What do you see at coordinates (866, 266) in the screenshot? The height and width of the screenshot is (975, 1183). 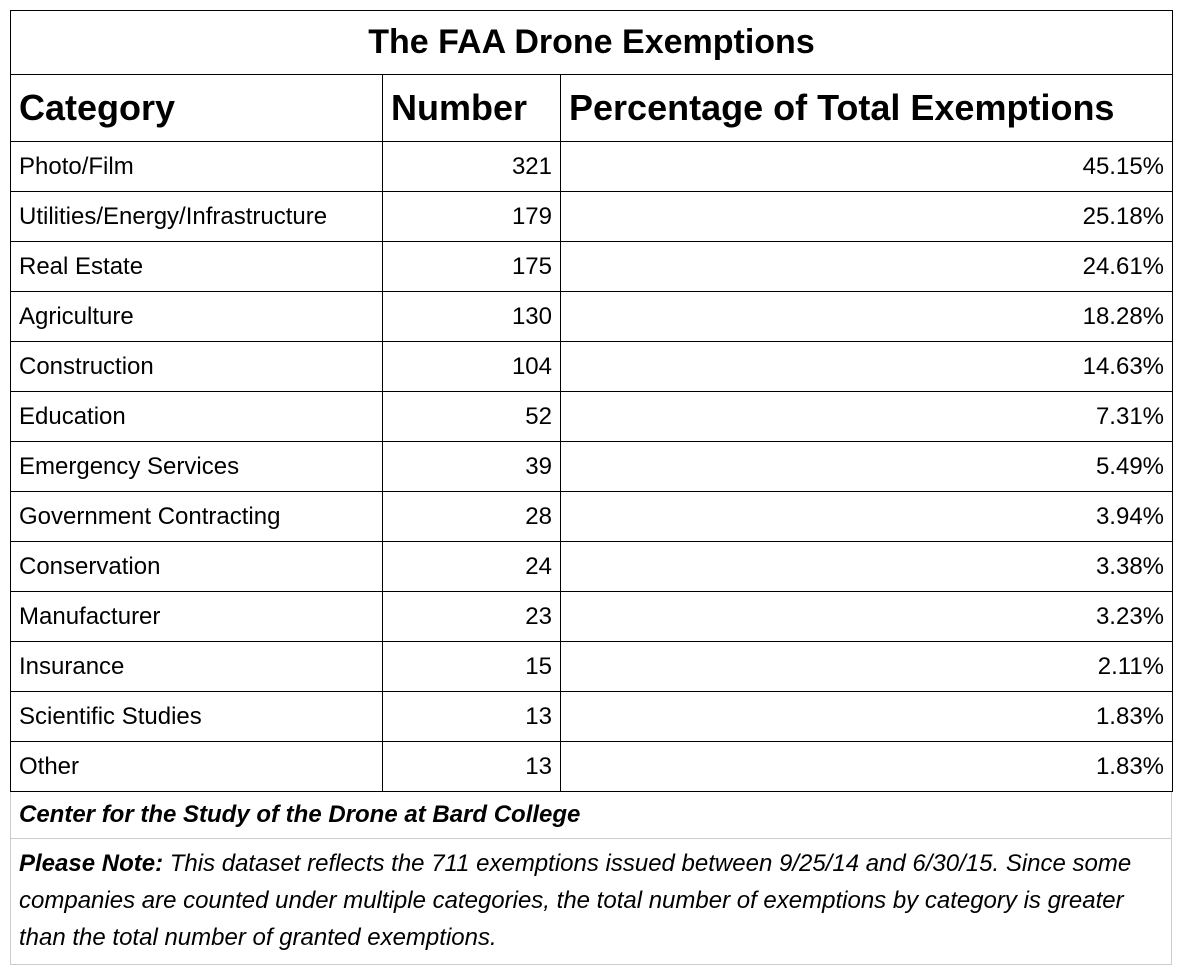 I see `percentage-cell: 24.61%` at bounding box center [866, 266].